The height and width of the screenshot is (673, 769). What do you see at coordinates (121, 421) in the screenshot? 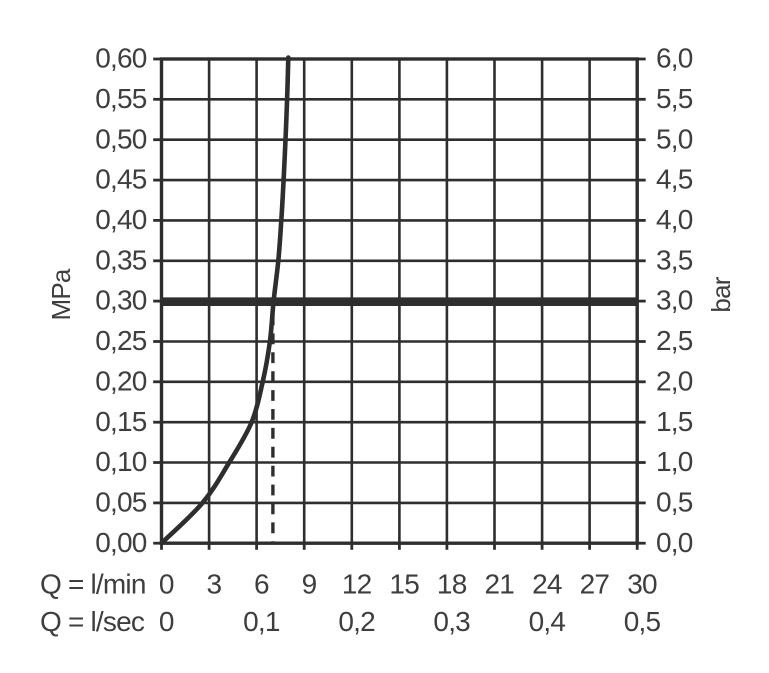
I see `svg-text: 0,15` at bounding box center [121, 421].